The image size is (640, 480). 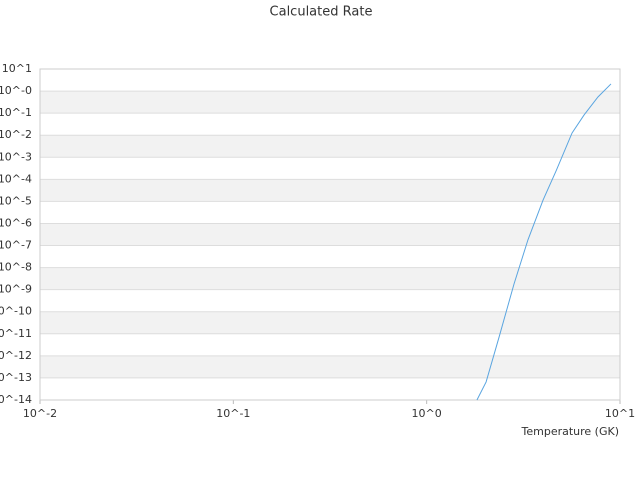 What do you see at coordinates (16, 377) in the screenshot?
I see `y-tick-label: 10^-13` at bounding box center [16, 377].